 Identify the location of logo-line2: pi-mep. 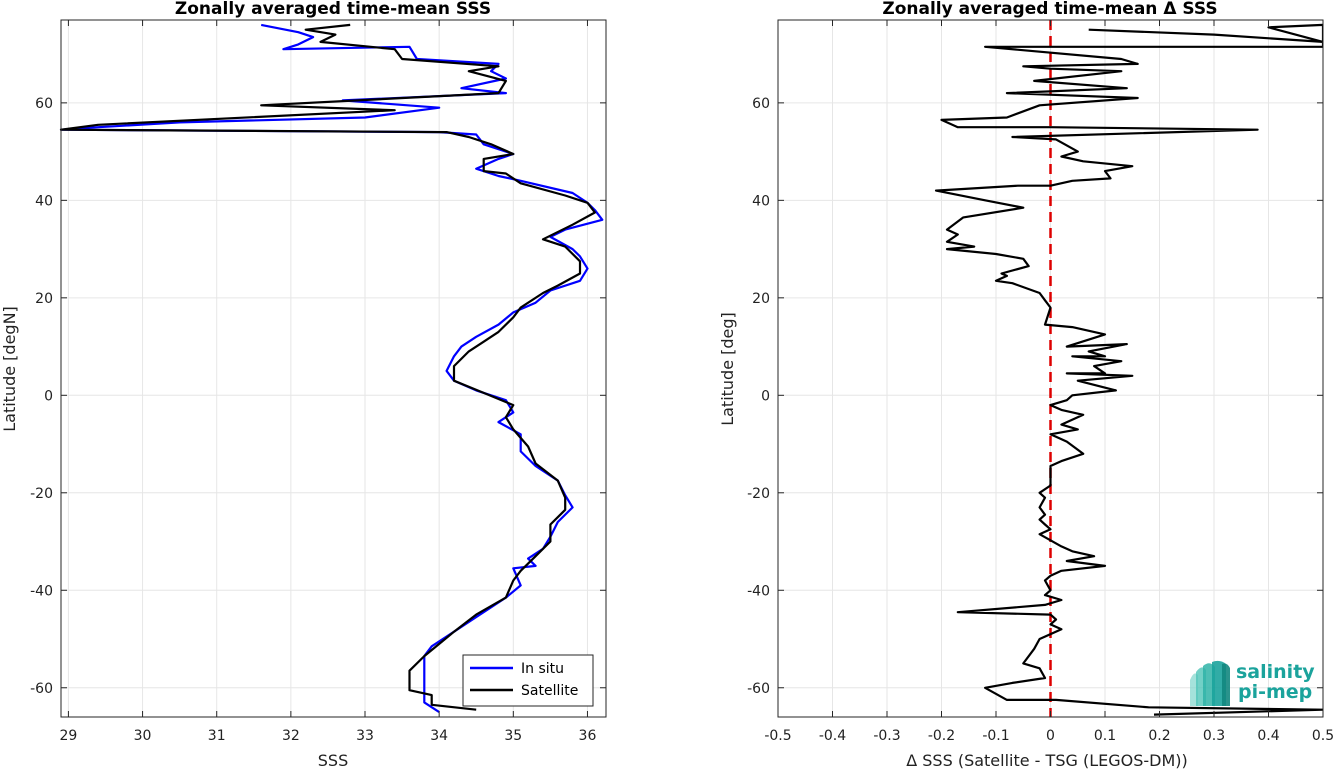
(1275, 692).